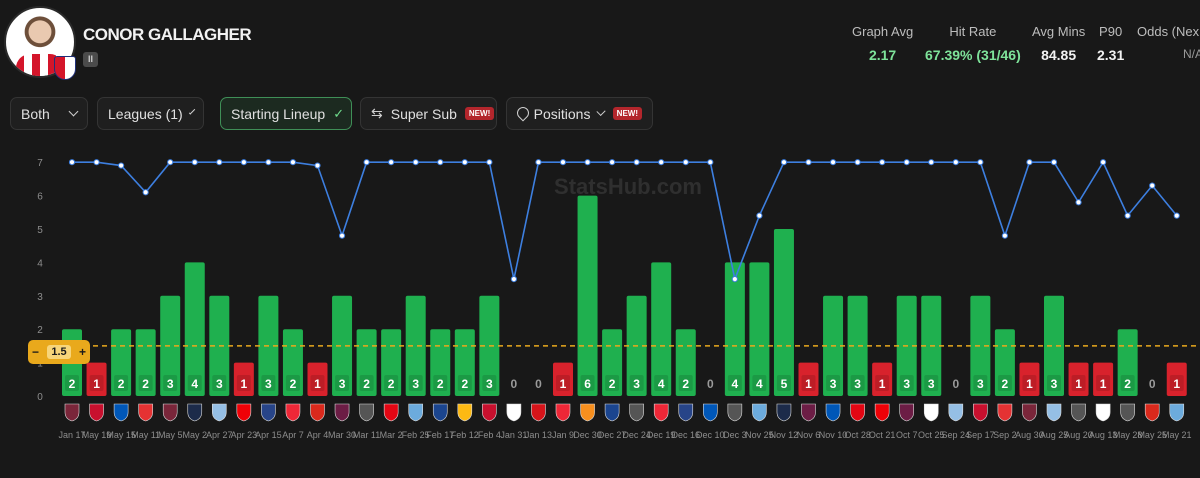  Describe the element at coordinates (195, 412) in the screenshot. I see `tot-crest-icon` at that location.